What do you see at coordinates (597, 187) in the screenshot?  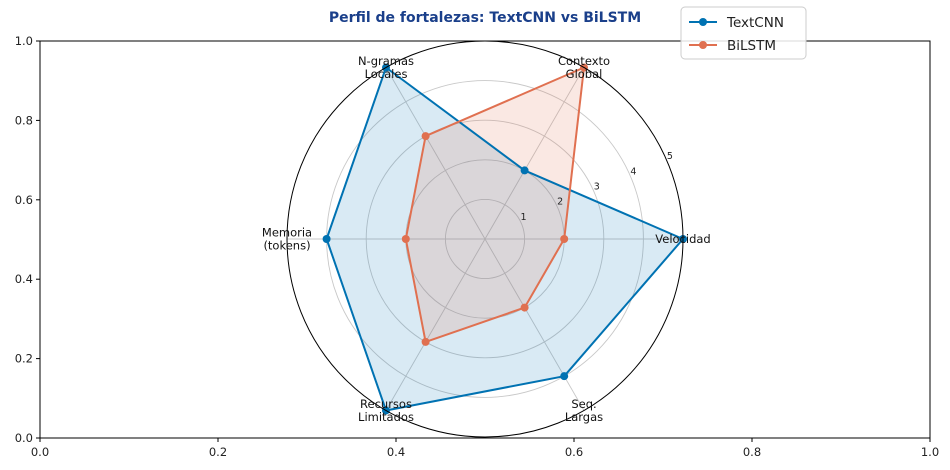 I see `radial-tick-label: 3` at bounding box center [597, 187].